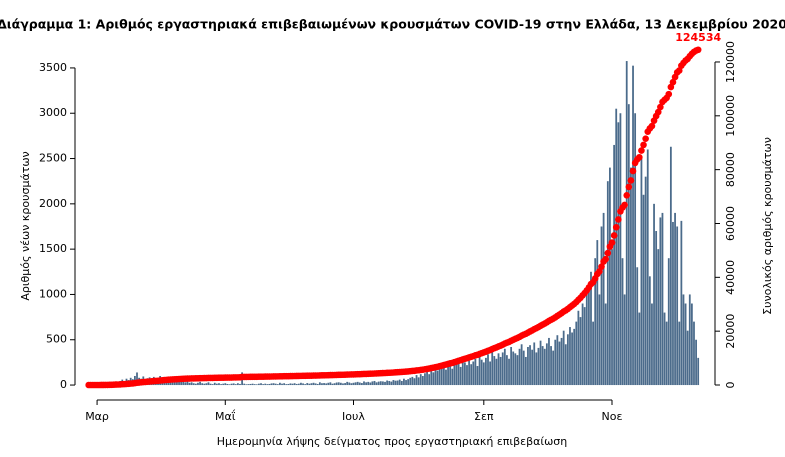 This screenshot has height=457, width=785. Describe the element at coordinates (97, 416) in the screenshot. I see `x-tick-label: Μαρ` at that location.